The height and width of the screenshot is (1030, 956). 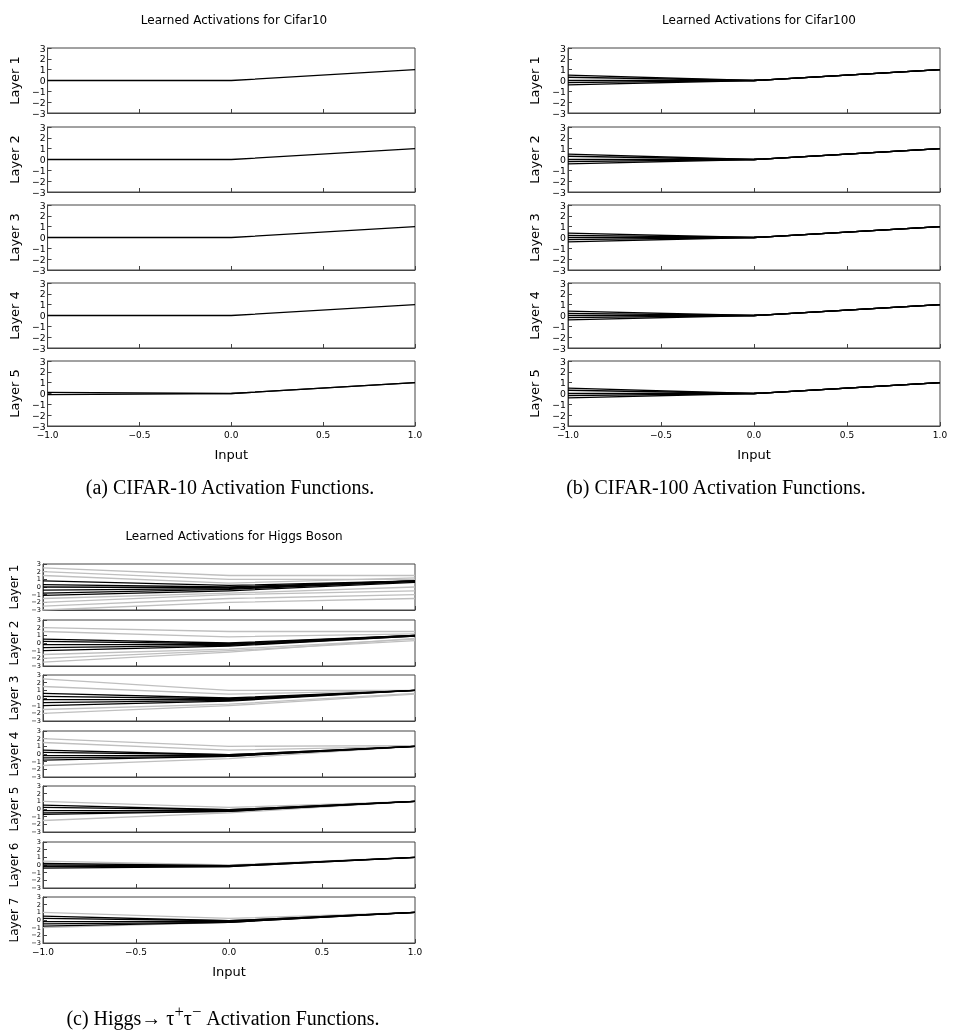 I want to click on chart-title: Learned Activations for Higgs Boson, so click(x=234, y=536).